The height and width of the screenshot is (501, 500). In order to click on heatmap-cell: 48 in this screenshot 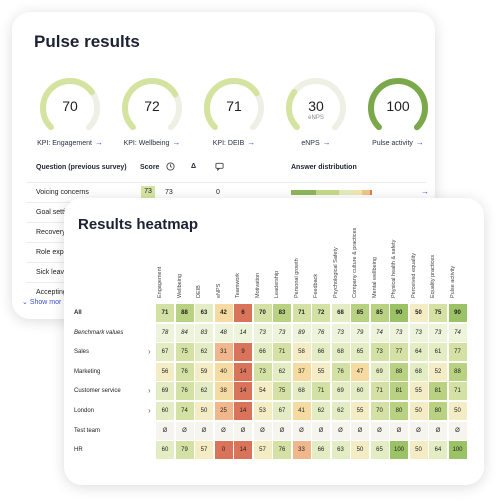, I will do `click(223, 332)`.